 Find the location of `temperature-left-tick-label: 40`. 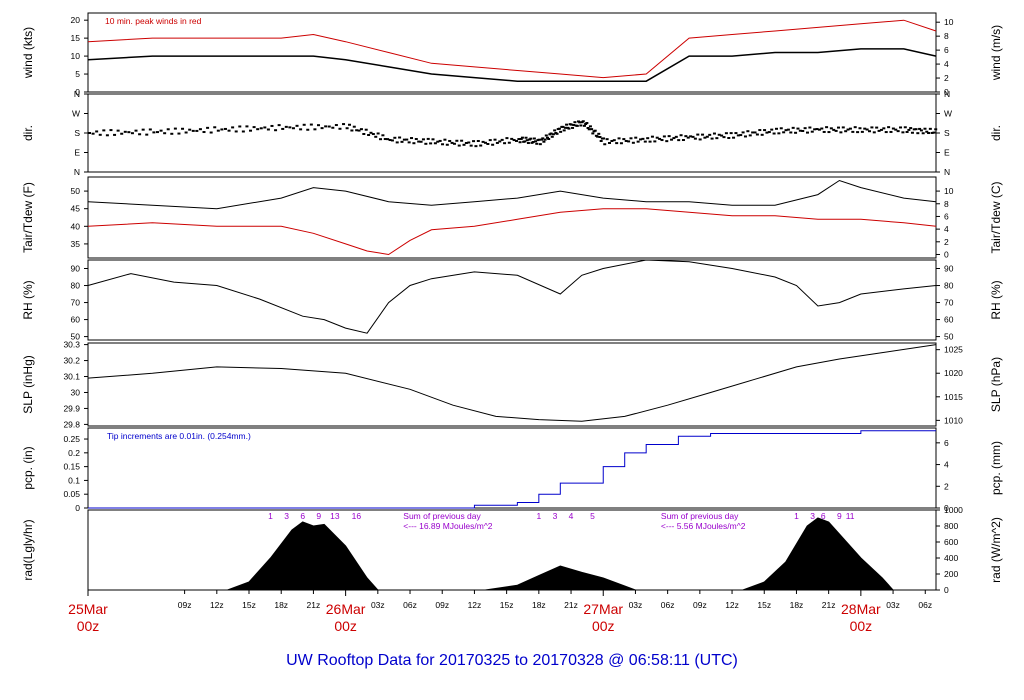

temperature-left-tick-label: 40 is located at coordinates (76, 226).